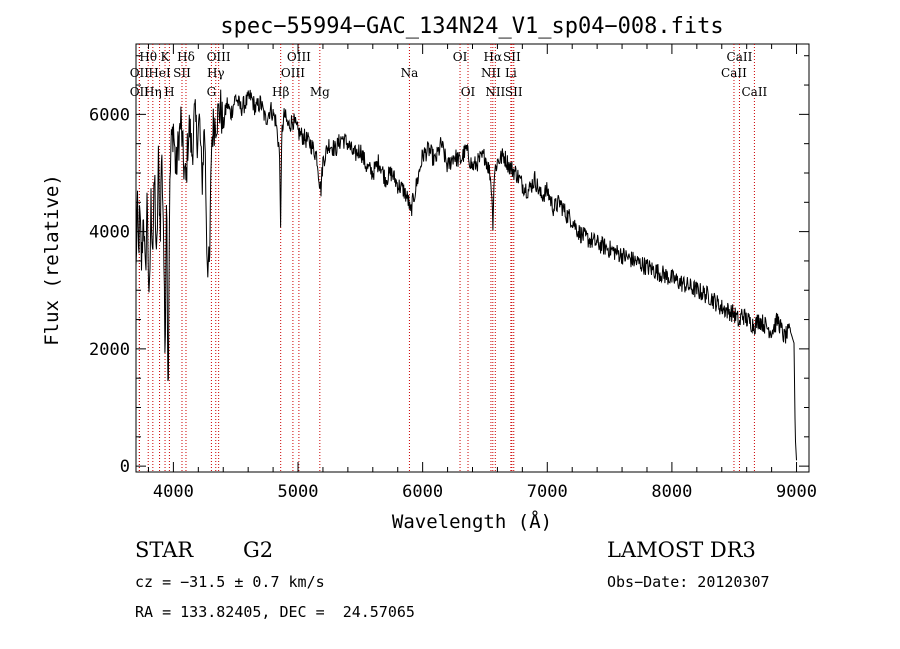 This screenshot has width=900, height=649. Describe the element at coordinates (796, 492) in the screenshot. I see `x-tick-label-5: 9000` at that location.